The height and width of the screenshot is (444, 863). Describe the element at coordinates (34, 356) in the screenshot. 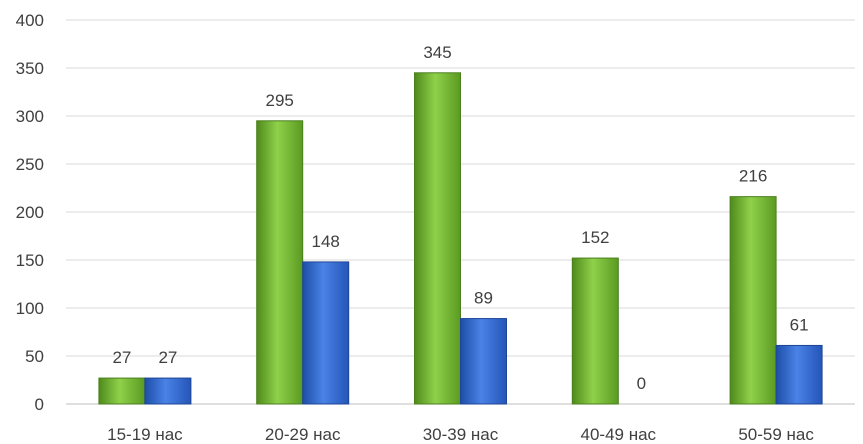

I see `y-tick-label: 50` at that location.